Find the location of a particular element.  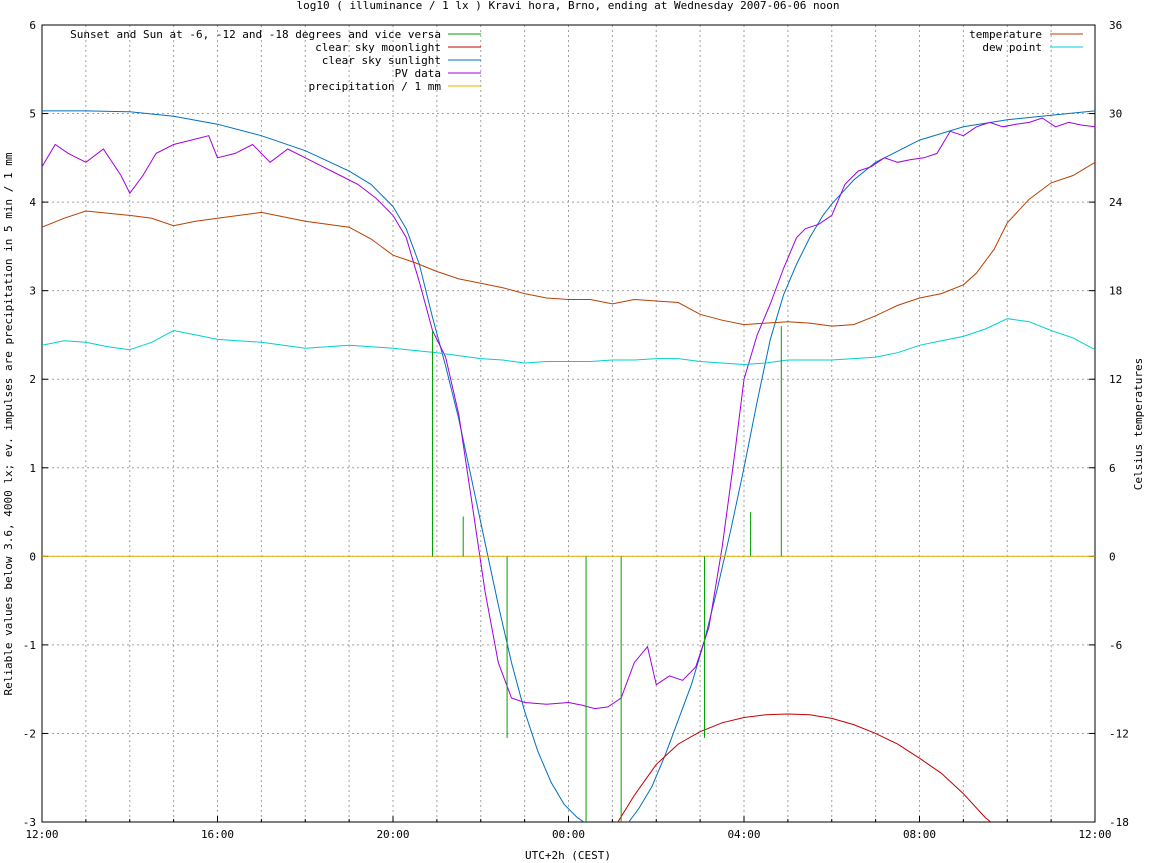

y-tick-label: 5 is located at coordinates (32, 114).